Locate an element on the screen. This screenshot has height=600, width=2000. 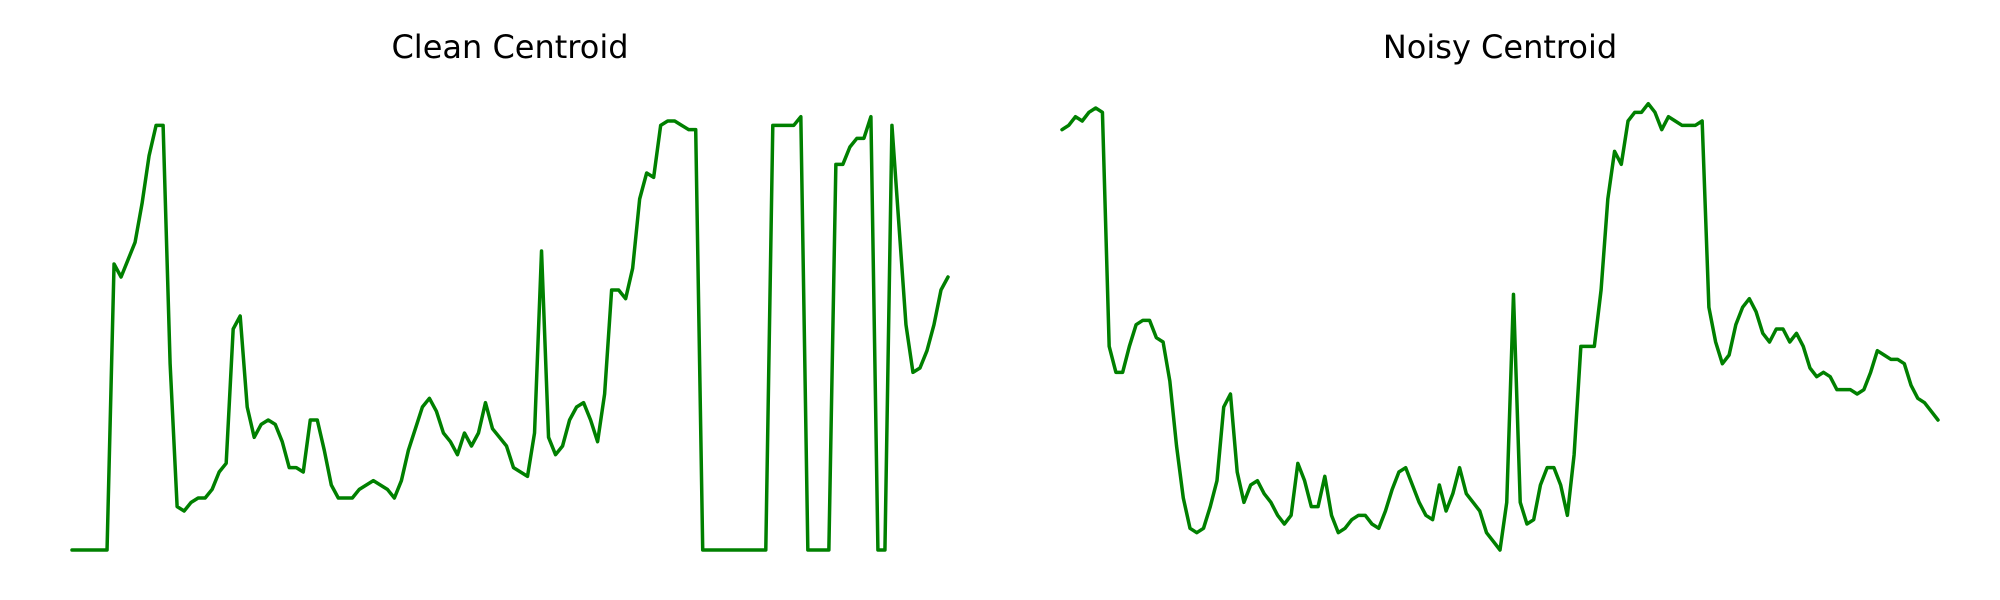
chart-title-noisy-centroid: Noisy Centroid is located at coordinates (1500, 47).